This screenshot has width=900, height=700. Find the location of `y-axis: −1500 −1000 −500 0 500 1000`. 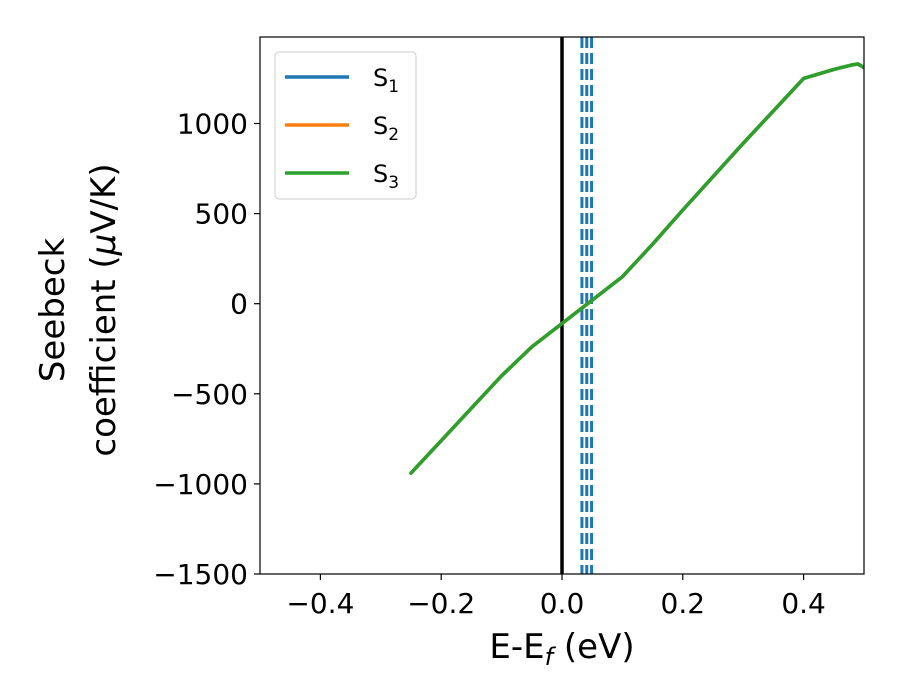

y-axis: −1500 −1000 −500 0 500 1000 is located at coordinates (206, 349).